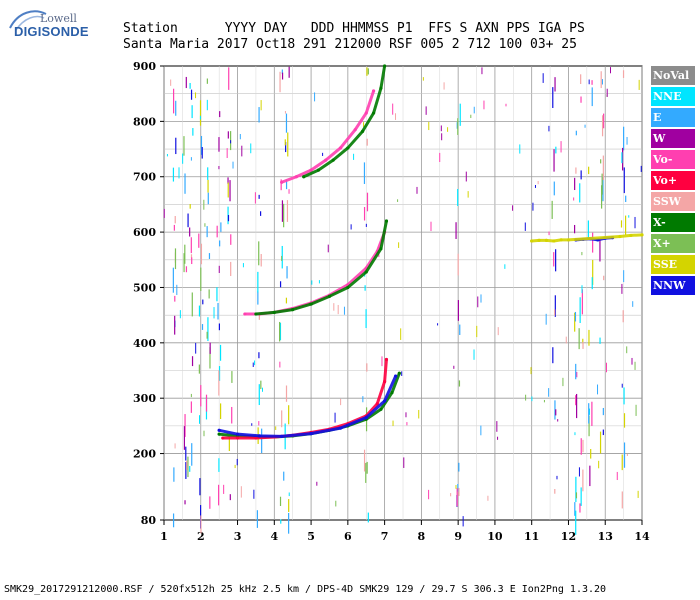 The width and height of the screenshot is (700, 600). Describe the element at coordinates (144, 287) in the screenshot. I see `y-tick-label: 500` at that location.